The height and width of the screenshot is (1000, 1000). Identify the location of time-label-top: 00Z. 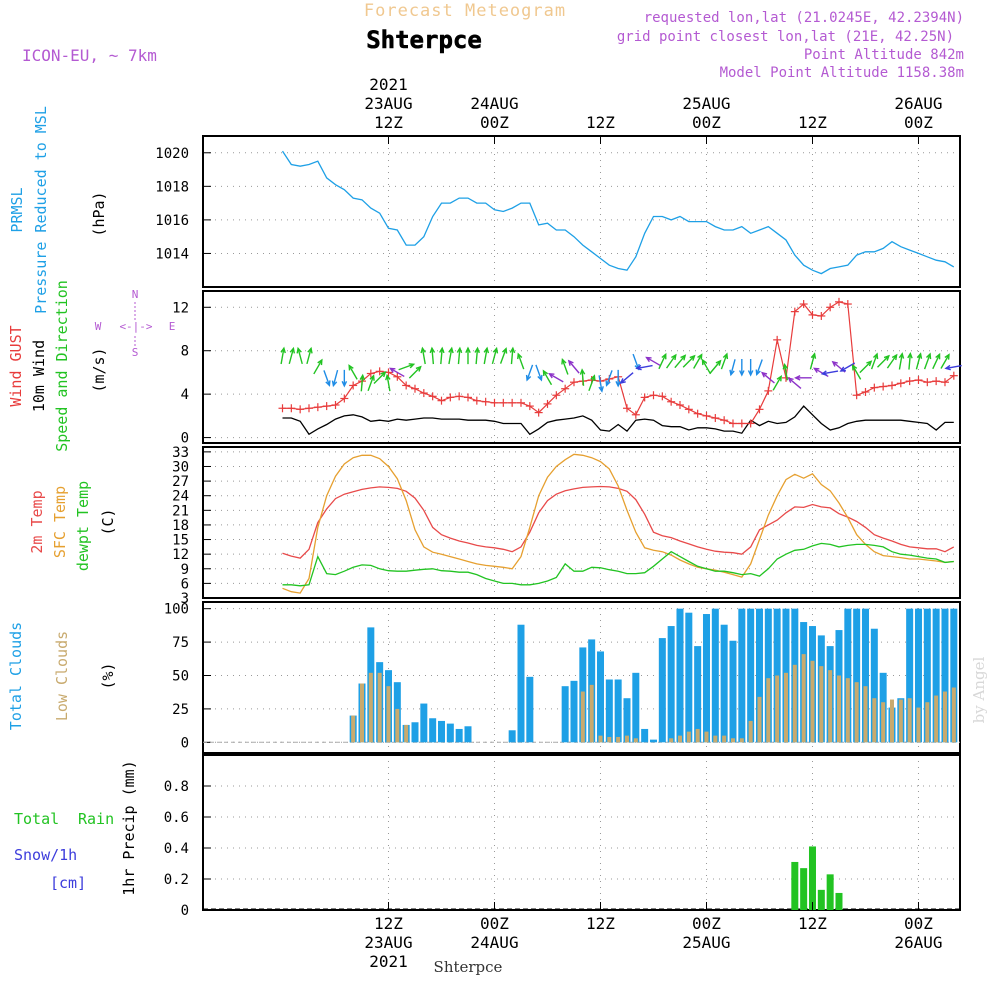
(494, 122).